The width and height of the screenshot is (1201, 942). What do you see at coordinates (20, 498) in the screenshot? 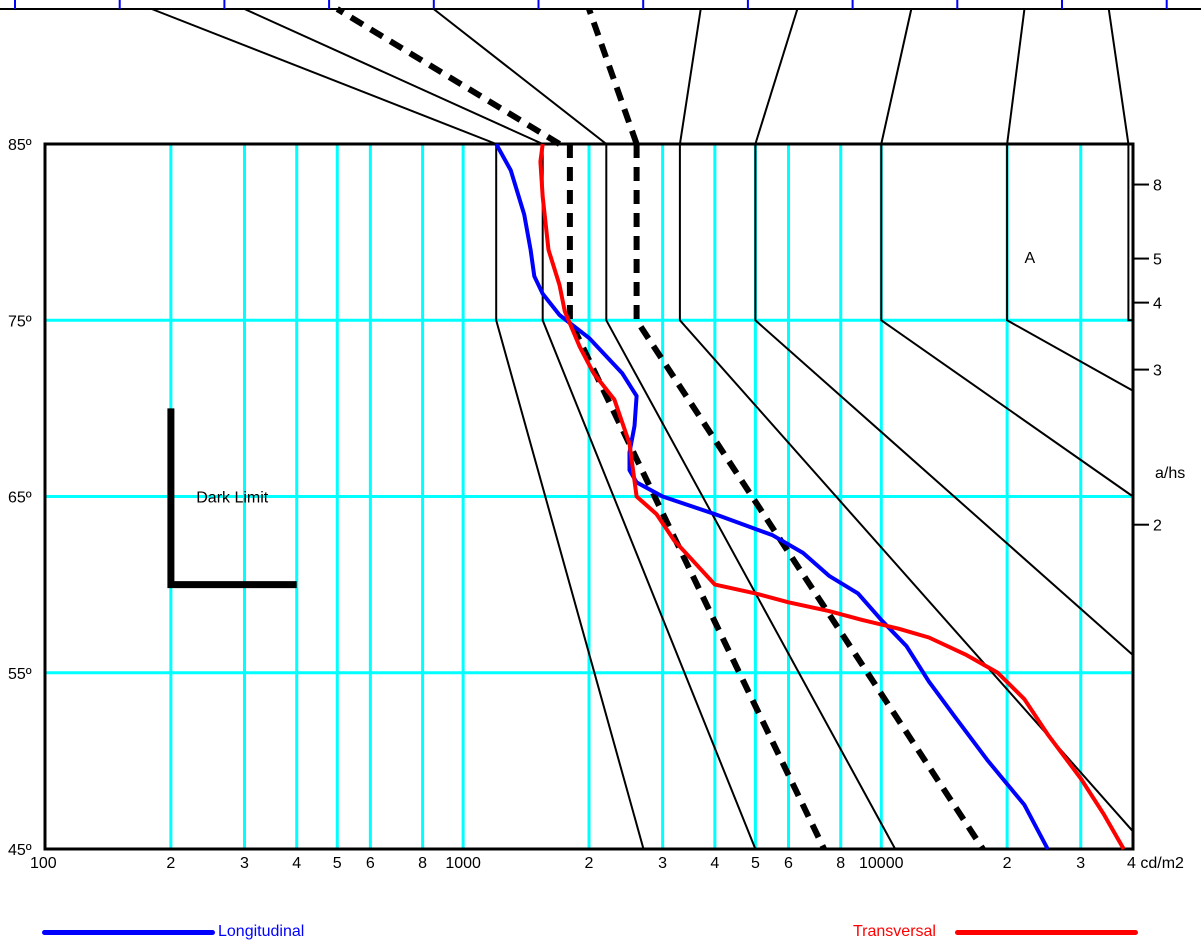
I see `y-tick-label: 65º` at bounding box center [20, 498].